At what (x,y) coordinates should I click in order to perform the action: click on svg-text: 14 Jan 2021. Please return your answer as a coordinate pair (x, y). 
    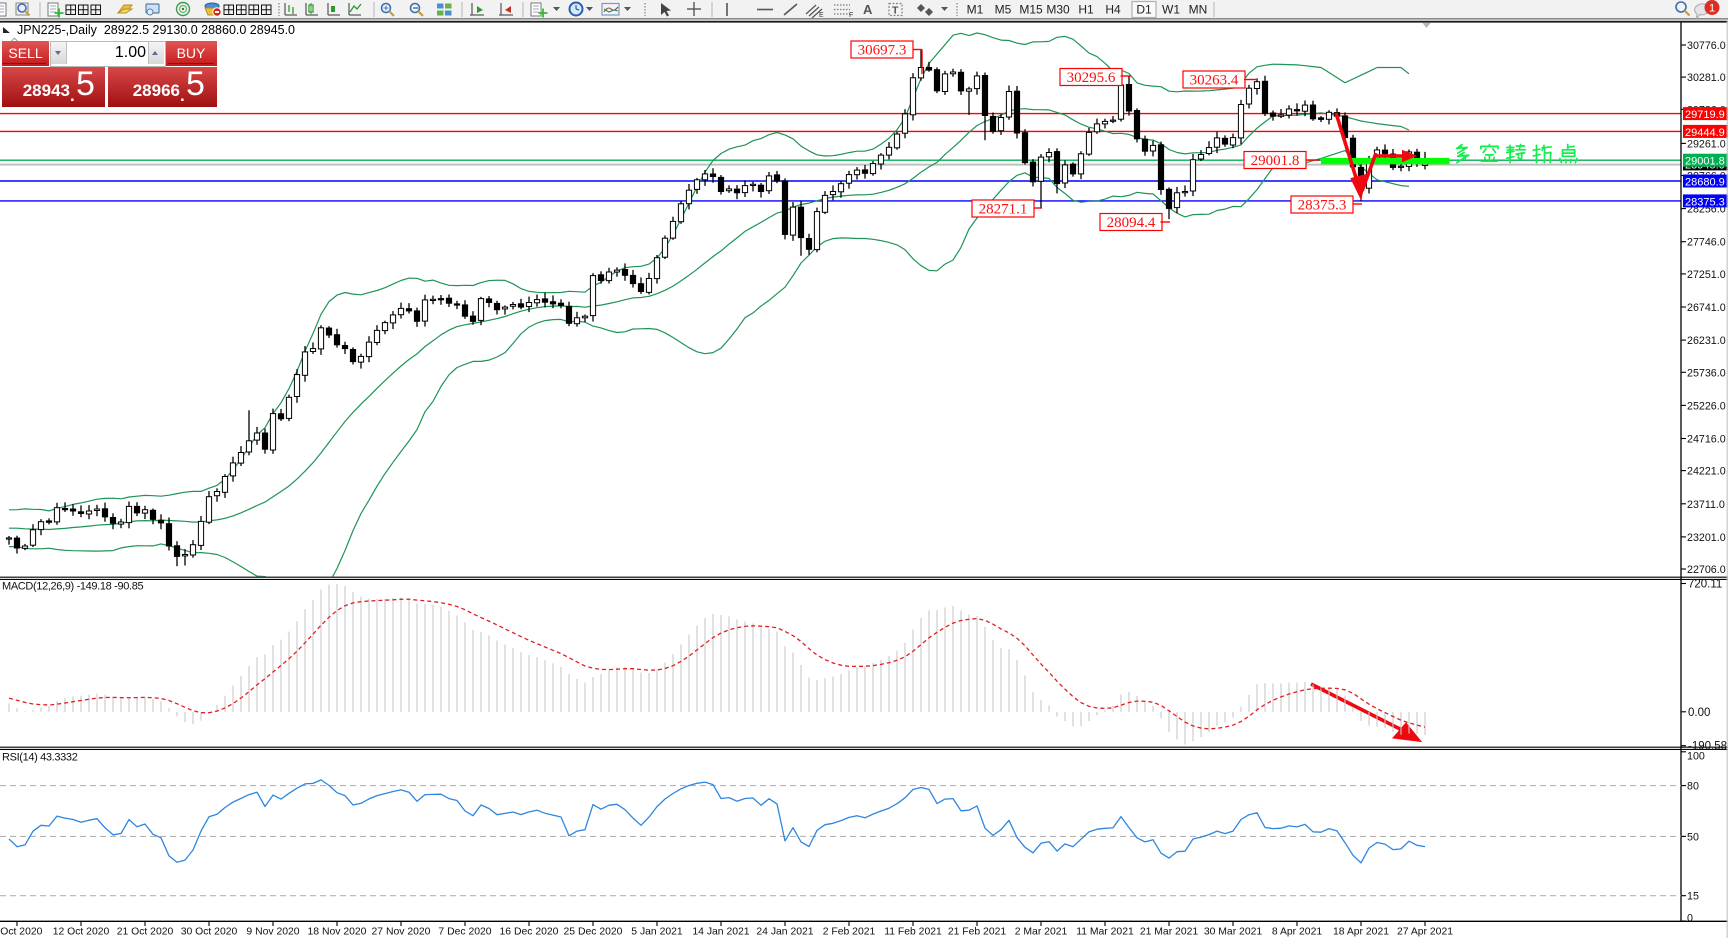
    Looking at the image, I should click on (720, 932).